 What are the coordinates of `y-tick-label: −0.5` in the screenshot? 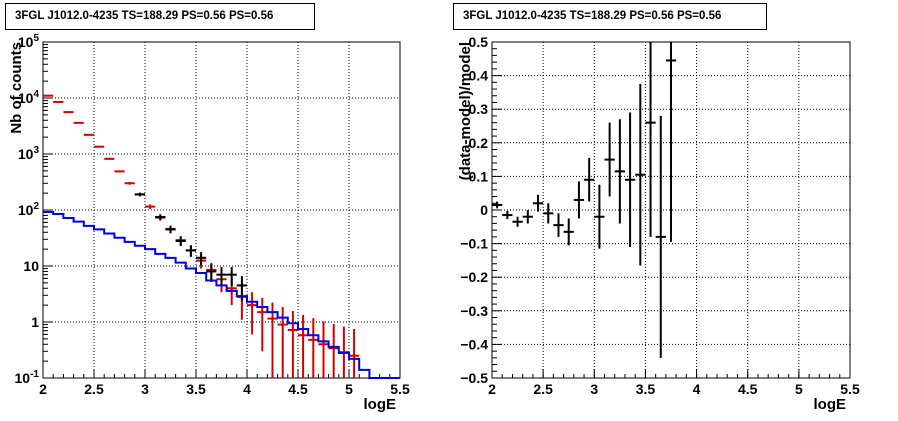 It's located at (474, 378).